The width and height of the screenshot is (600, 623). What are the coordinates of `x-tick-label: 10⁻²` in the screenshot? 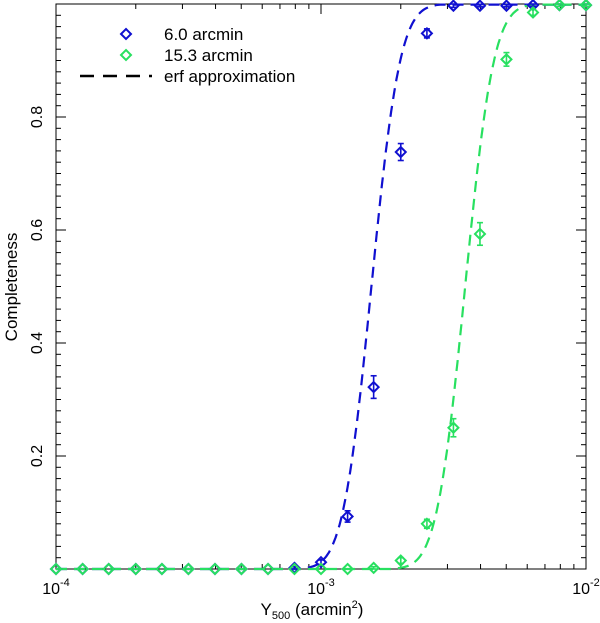 It's located at (586, 587).